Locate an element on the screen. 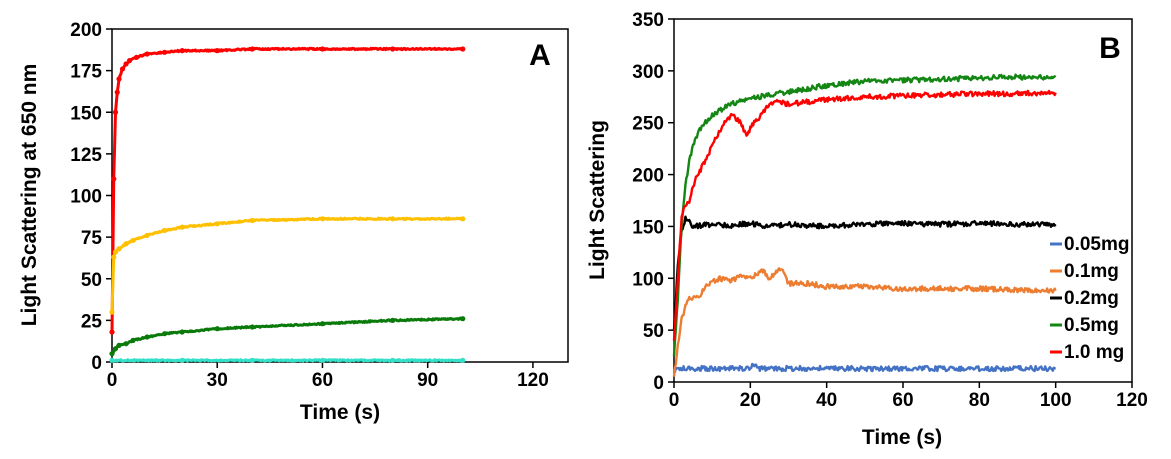 The image size is (1171, 459). panel-a-y-axis-label: Light Scattering at 650 nm is located at coordinates (29, 195).